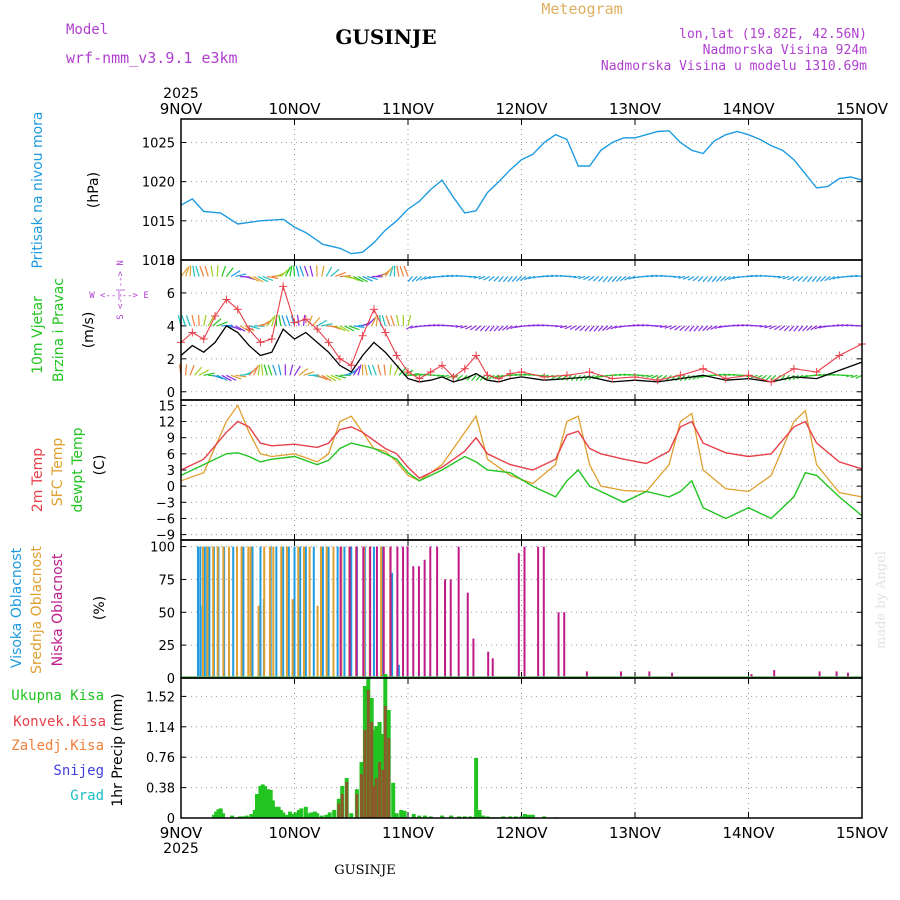 This screenshot has width=900, height=900. I want to click on cloud-panel: 0 25 50 75 100, so click(506, 613).